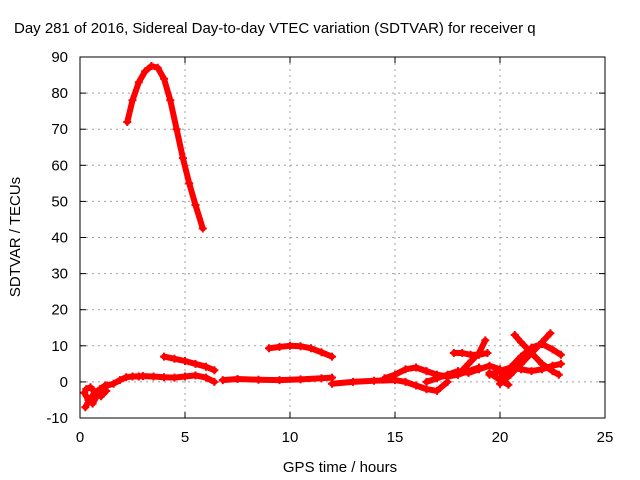 The height and width of the screenshot is (480, 640). What do you see at coordinates (59, 238) in the screenshot?
I see `y-tick-label: 40` at bounding box center [59, 238].